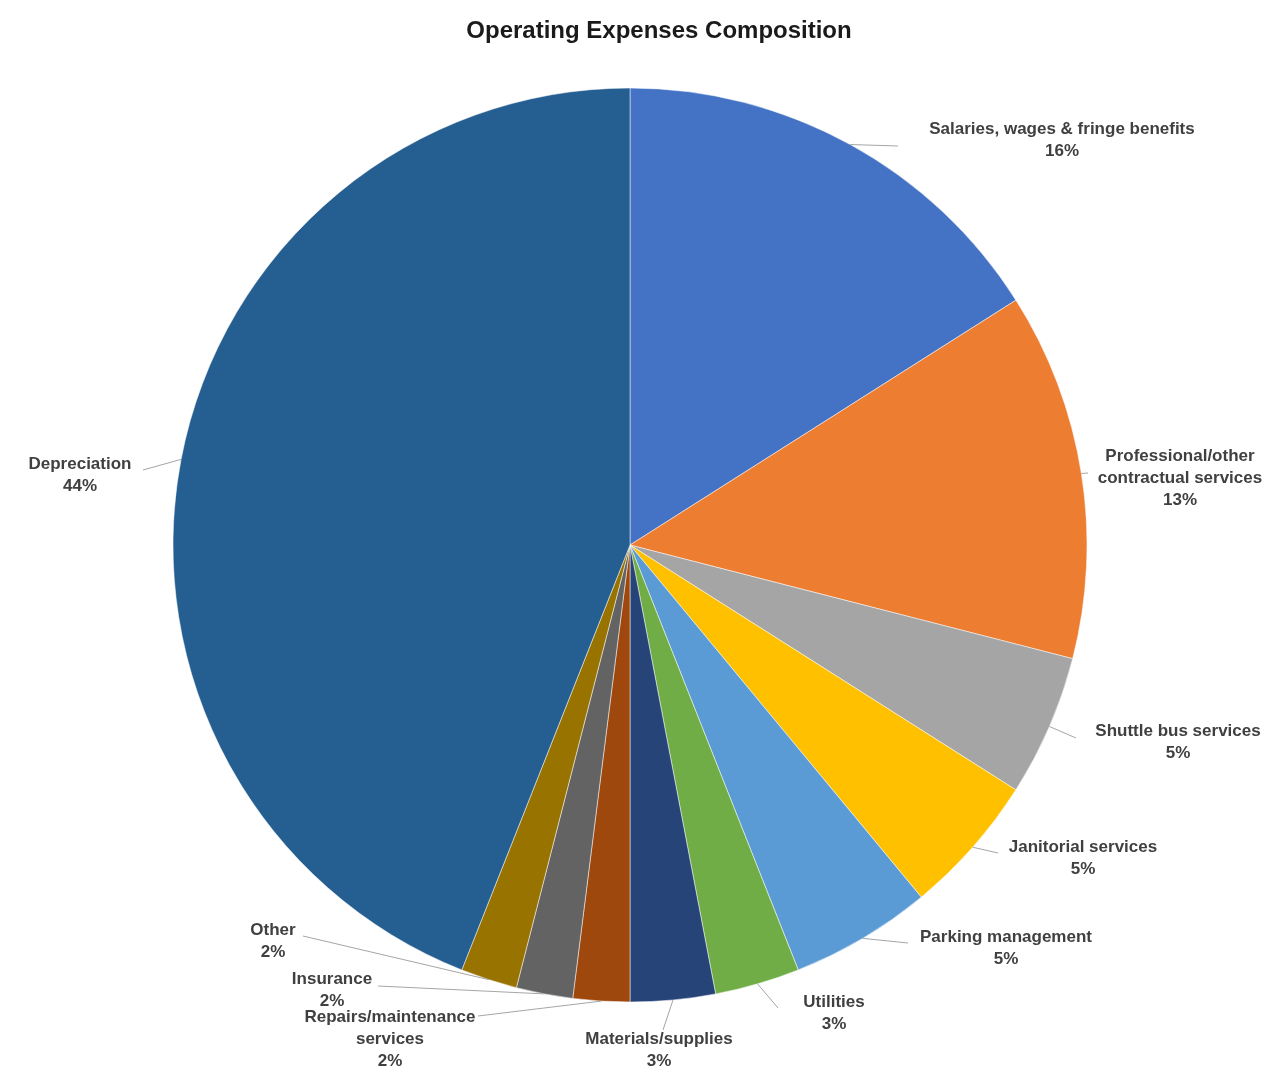  What do you see at coordinates (834, 1001) in the screenshot?
I see `slice-label: Utilities` at bounding box center [834, 1001].